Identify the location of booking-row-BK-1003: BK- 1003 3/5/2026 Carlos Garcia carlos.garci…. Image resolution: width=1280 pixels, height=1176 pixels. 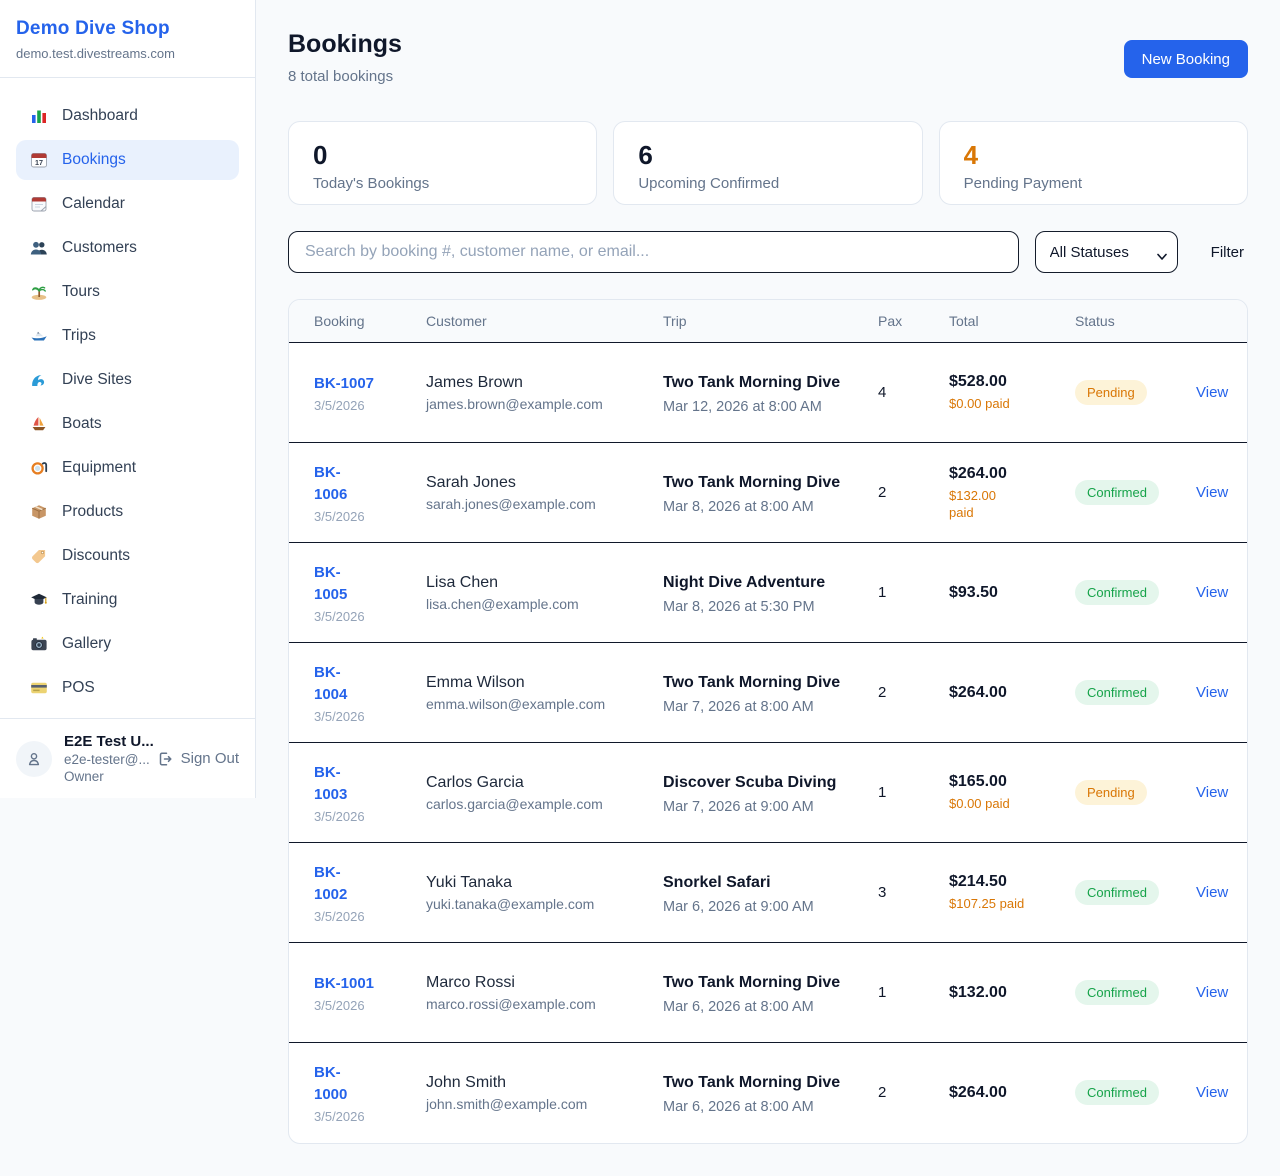
(768, 792).